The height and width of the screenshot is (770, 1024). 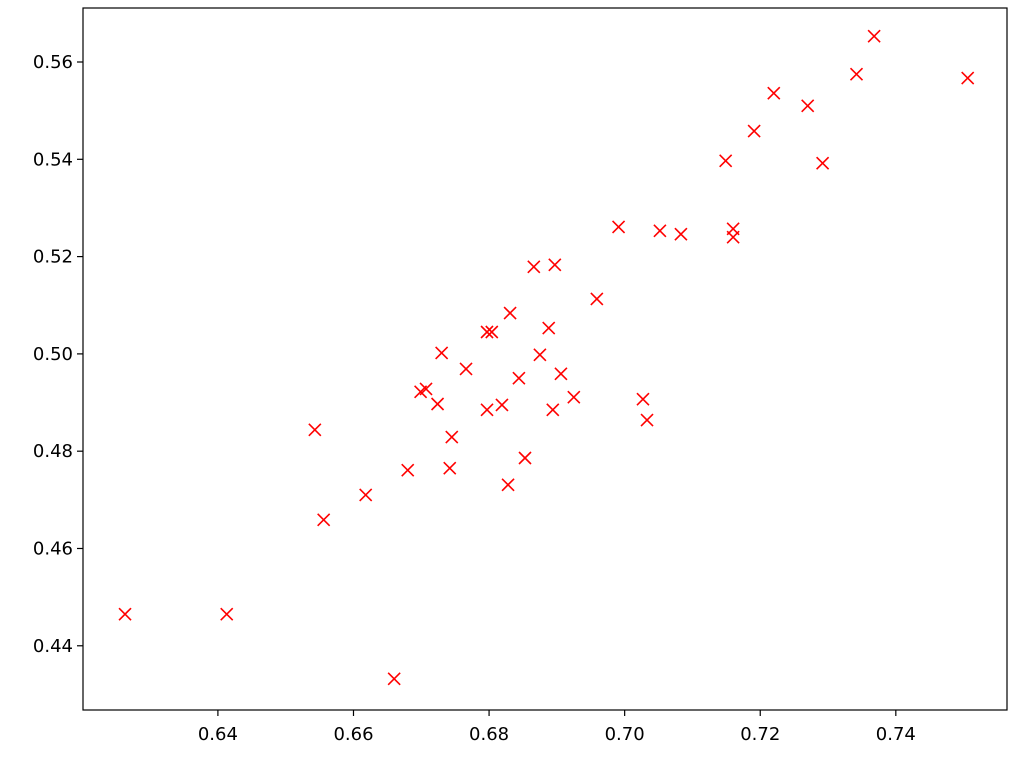 I want to click on y-tick-label: 0.44, so click(x=53, y=646).